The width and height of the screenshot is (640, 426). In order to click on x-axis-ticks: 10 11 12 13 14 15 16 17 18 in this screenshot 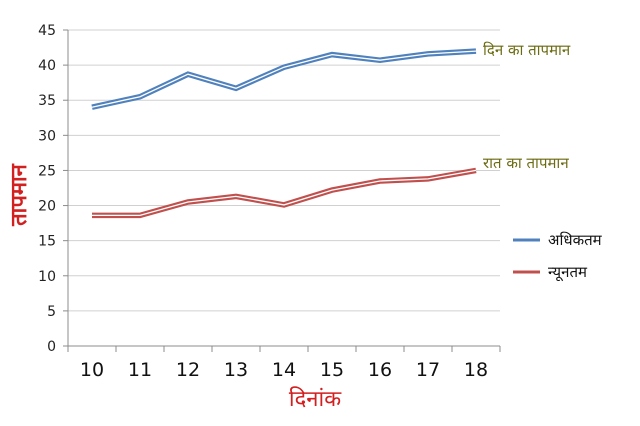, I will do `click(284, 370)`.